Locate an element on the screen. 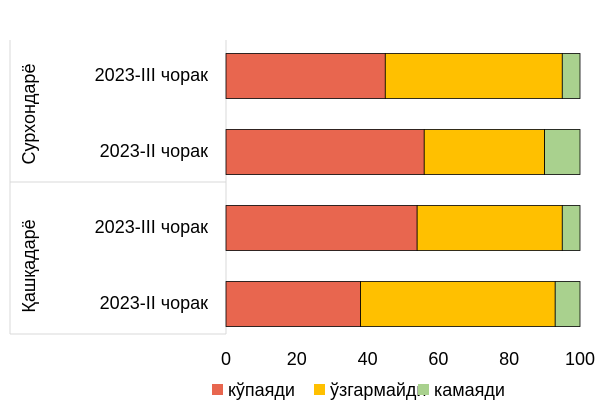 This screenshot has height=408, width=611. legend-label: кўпаяди is located at coordinates (261, 390).